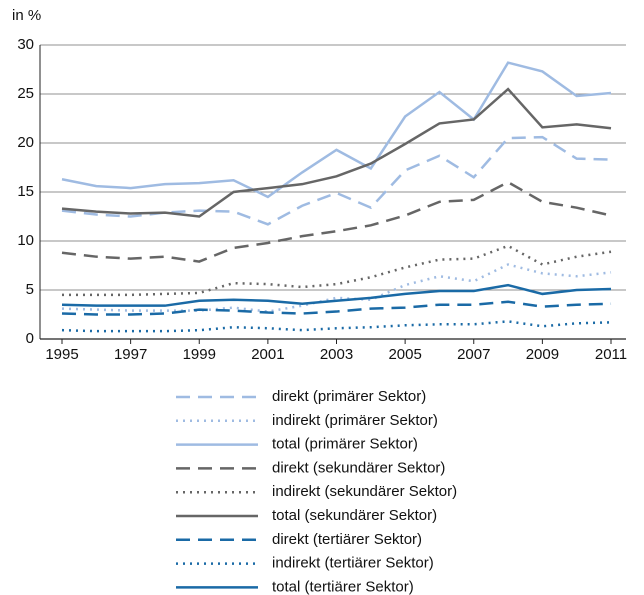 This screenshot has width=644, height=595. What do you see at coordinates (364, 491) in the screenshot?
I see `legend-label: indirekt (sekundärer Sektor)` at bounding box center [364, 491].